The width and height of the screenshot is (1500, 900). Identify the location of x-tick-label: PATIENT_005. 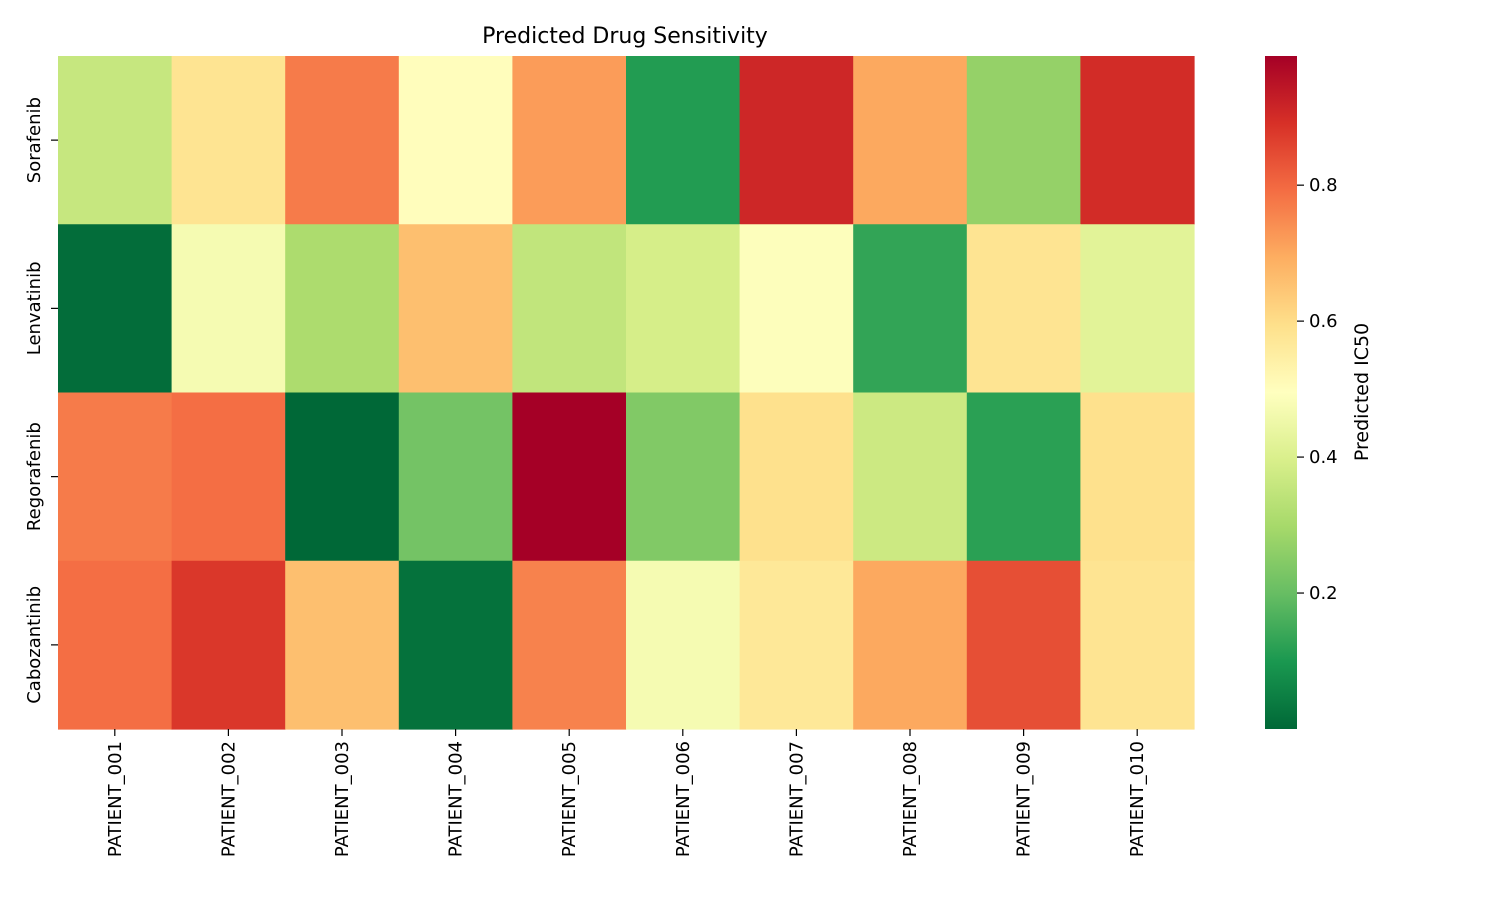
(569, 799).